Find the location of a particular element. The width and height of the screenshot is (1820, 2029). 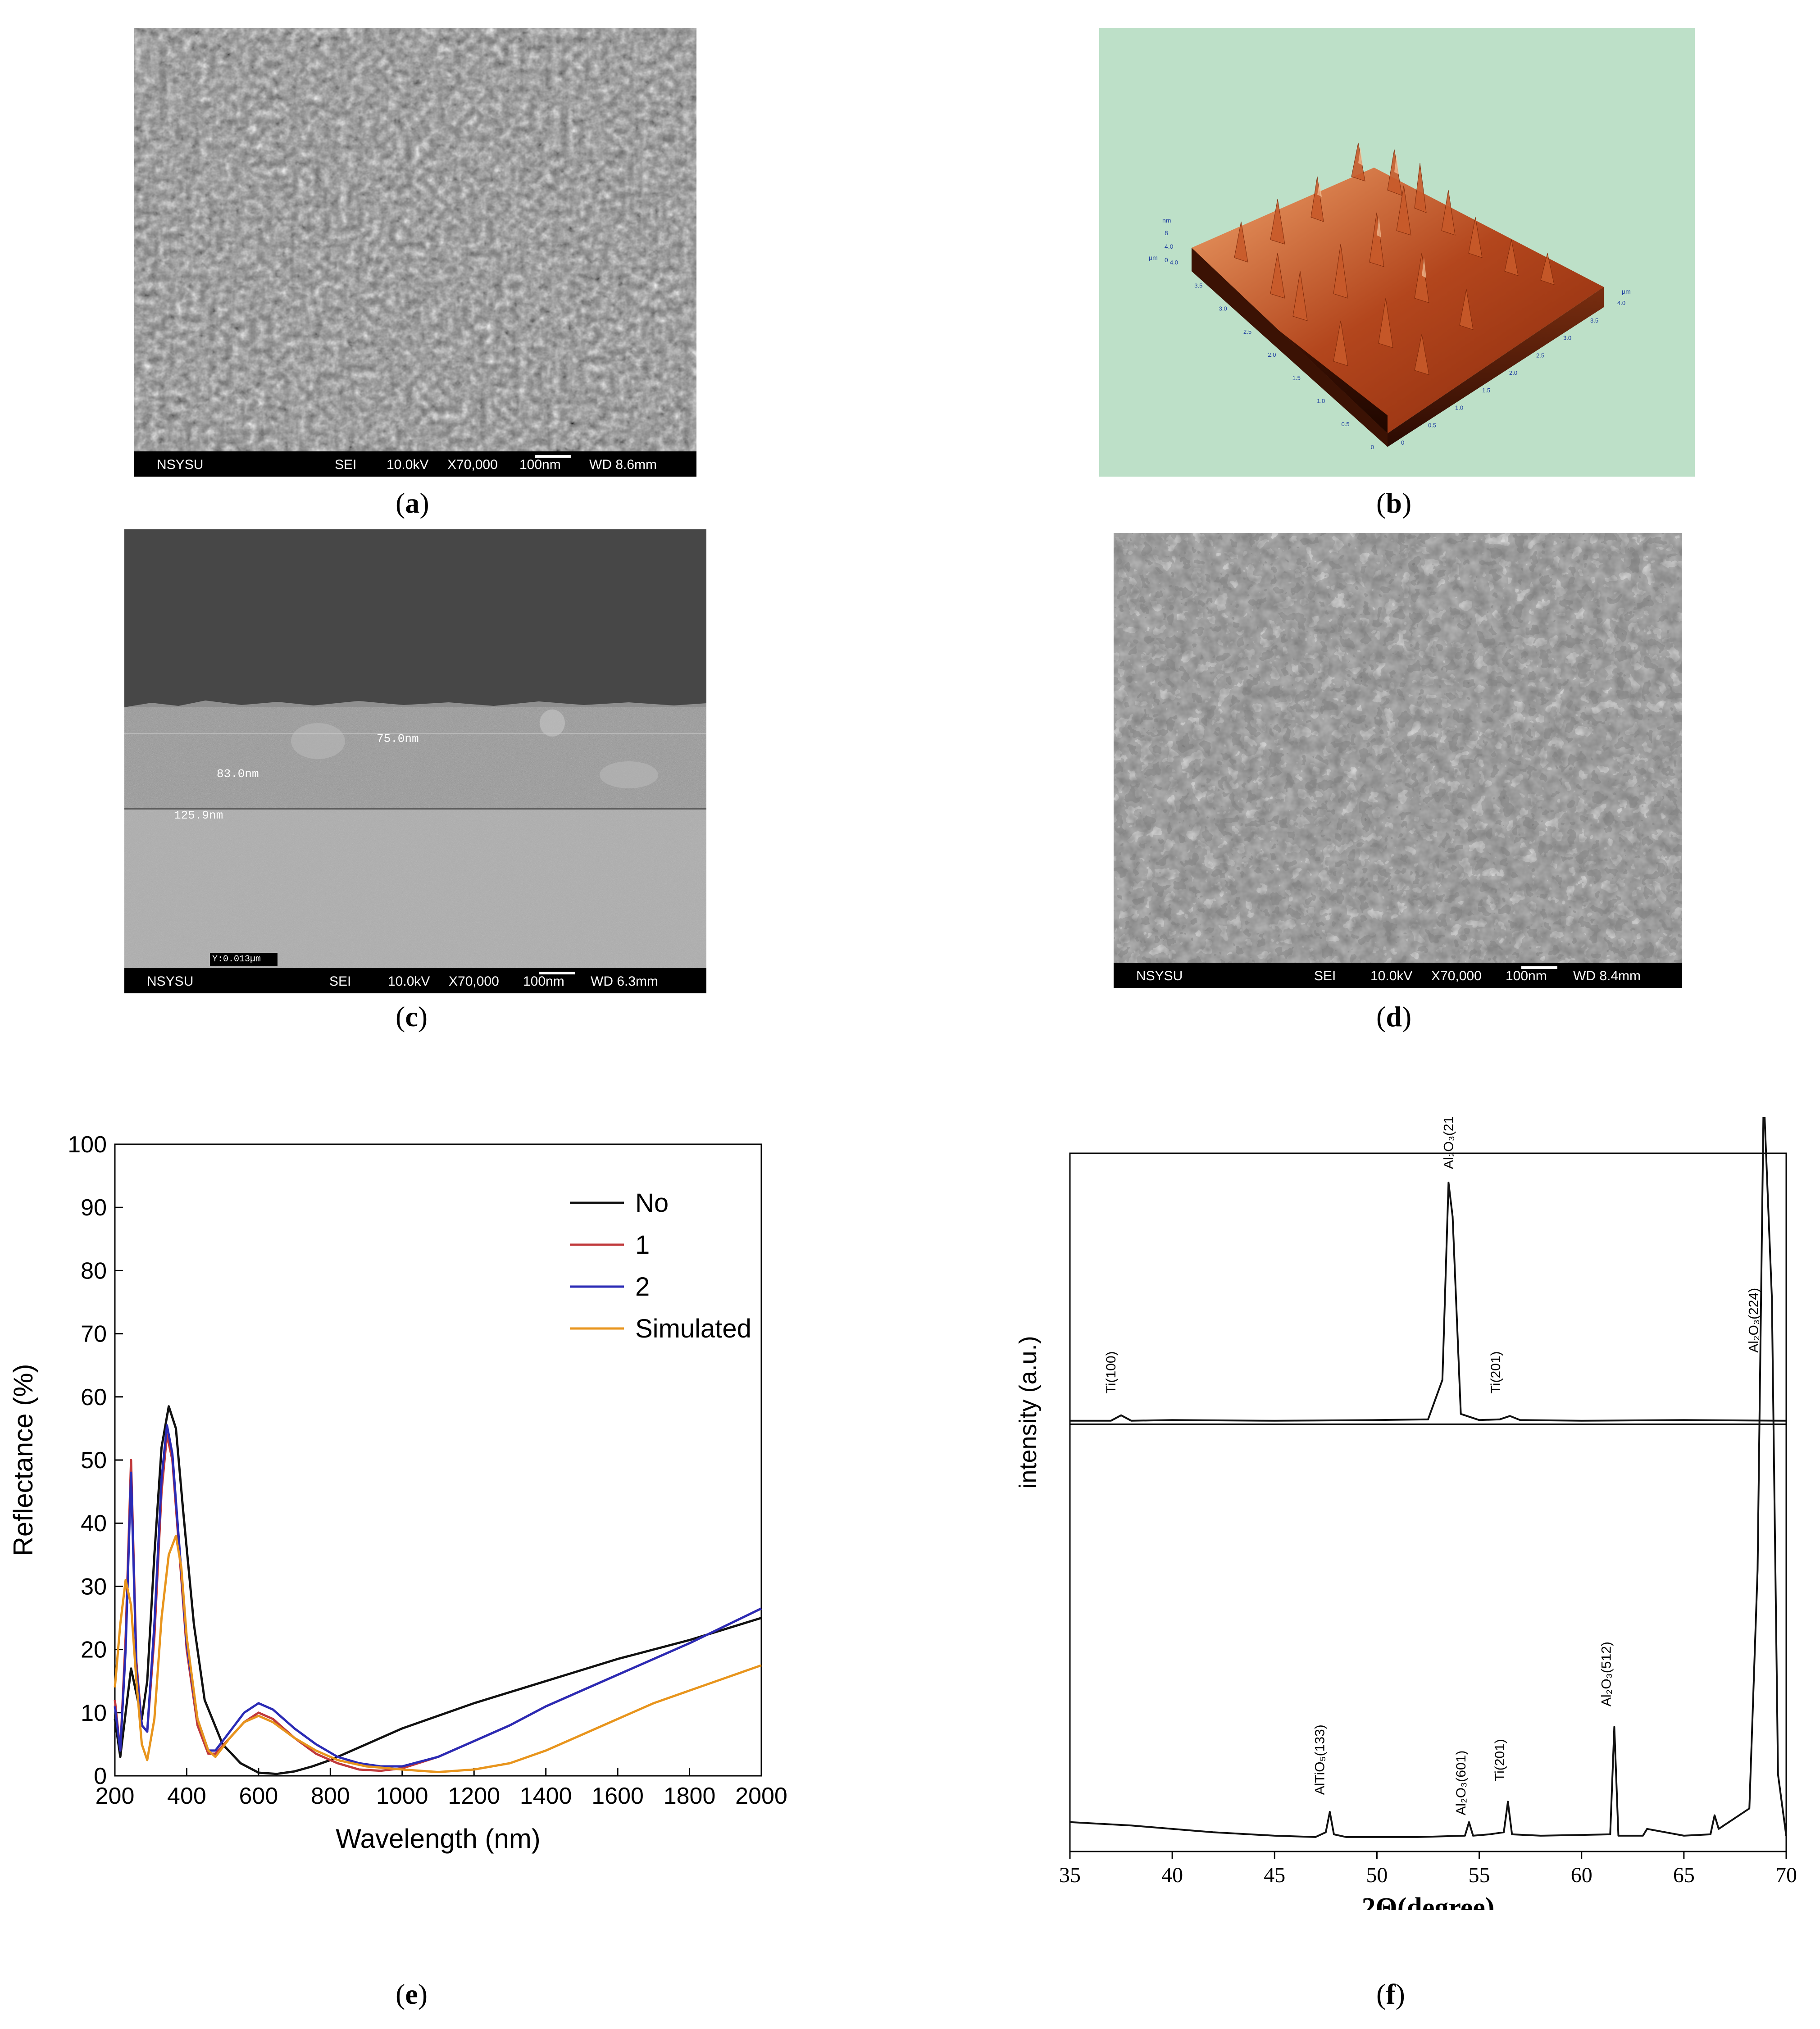

sem-lab-label: NSYSU is located at coordinates (170, 981).